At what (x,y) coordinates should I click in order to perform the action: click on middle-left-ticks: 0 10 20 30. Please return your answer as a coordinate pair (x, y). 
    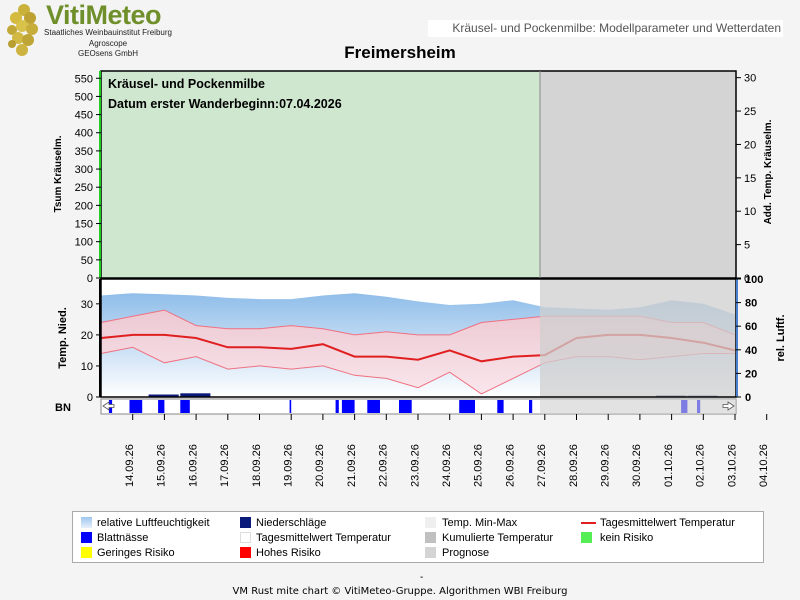
    Looking at the image, I should click on (91, 351).